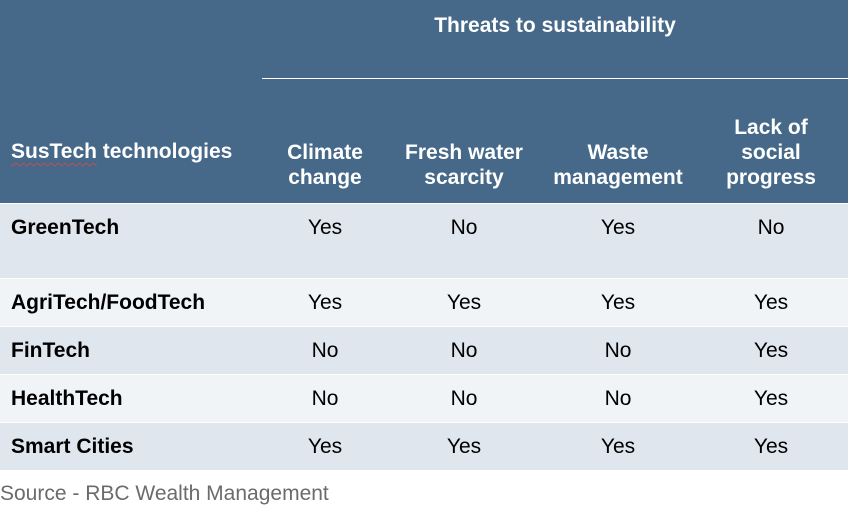 This screenshot has height=516, width=848. I want to click on table-row-smart-cities: Smart Cities Yes Yes Yes Yes, so click(424, 446).